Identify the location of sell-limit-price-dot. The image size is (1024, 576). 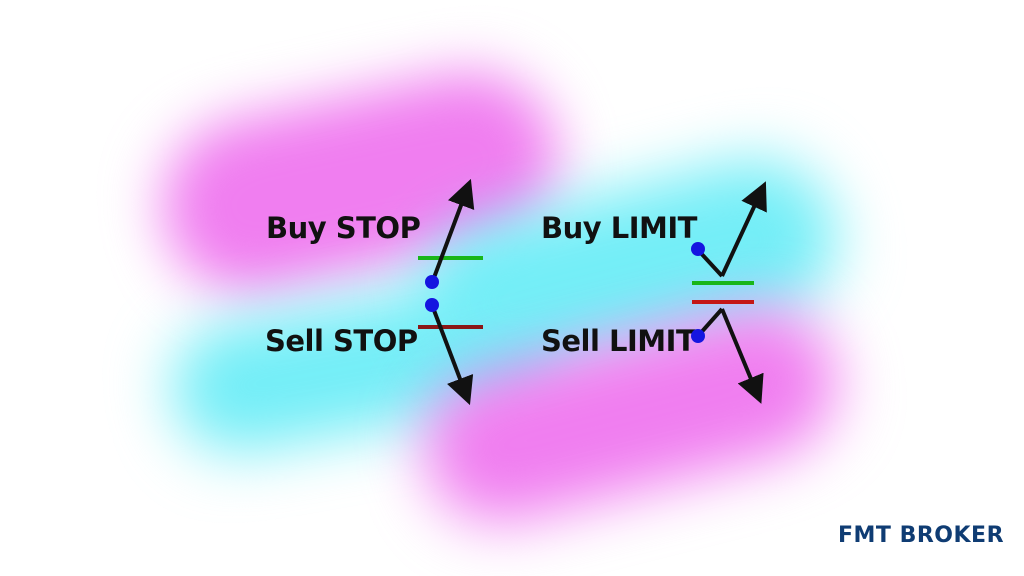
(698, 336).